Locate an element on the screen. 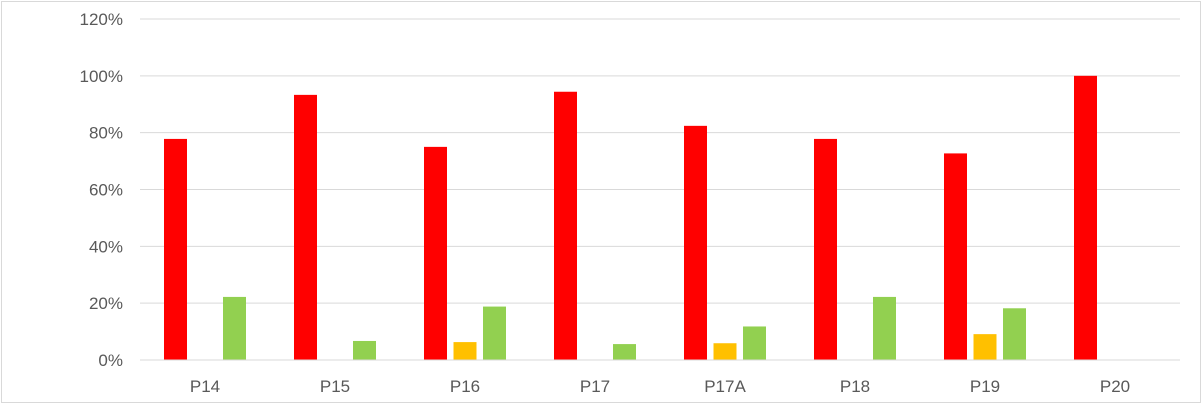 The height and width of the screenshot is (406, 1204). x-tick-label: P18 is located at coordinates (855, 386).